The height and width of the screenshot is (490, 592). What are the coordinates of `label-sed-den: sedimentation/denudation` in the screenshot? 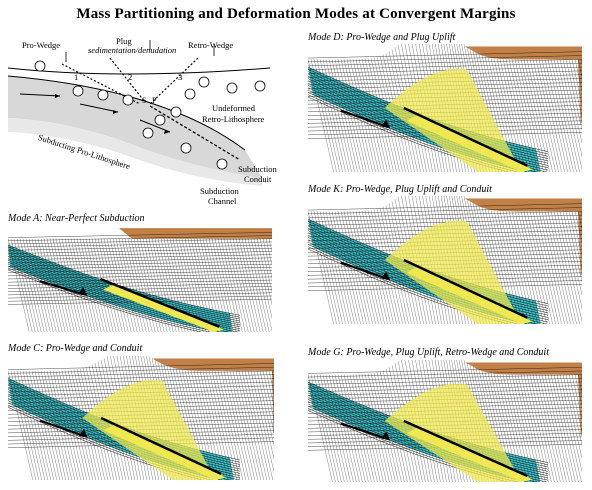 It's located at (132, 50).